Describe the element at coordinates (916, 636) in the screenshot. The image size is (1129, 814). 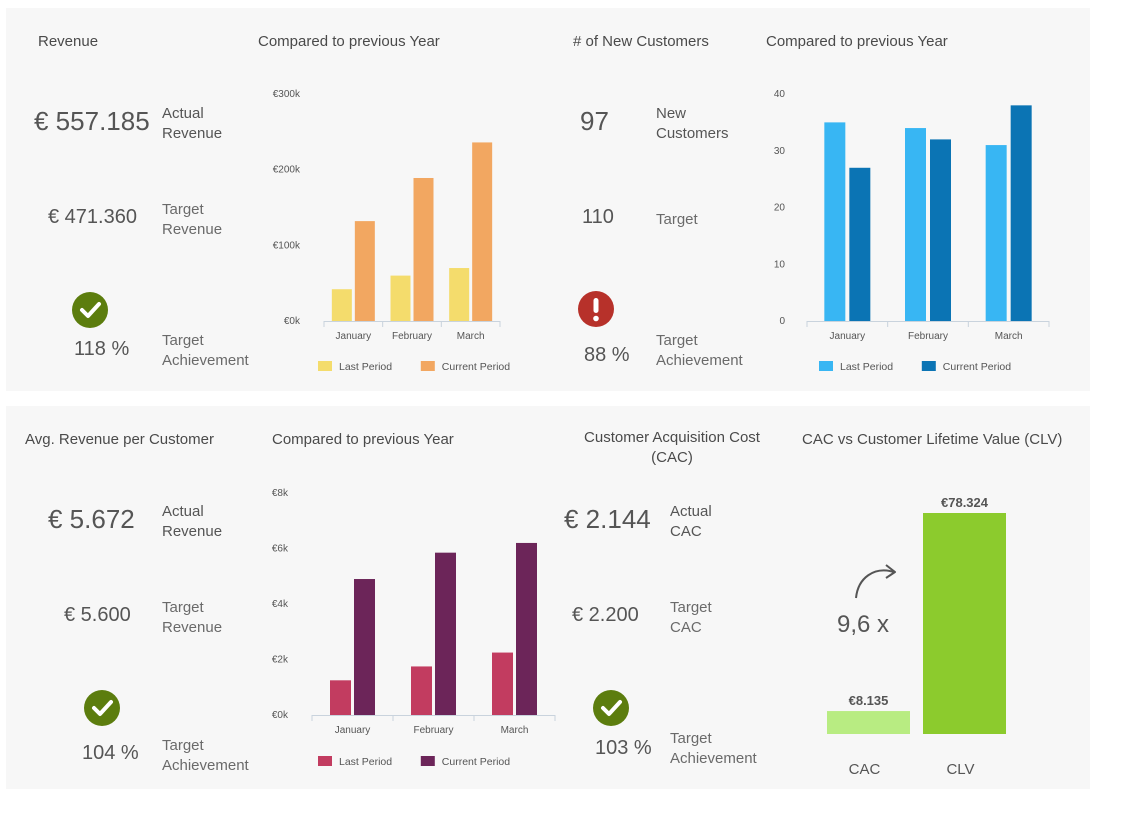
I see `cac-clv-bar-chart: €8.135 CAC €78.324 CLV` at that location.